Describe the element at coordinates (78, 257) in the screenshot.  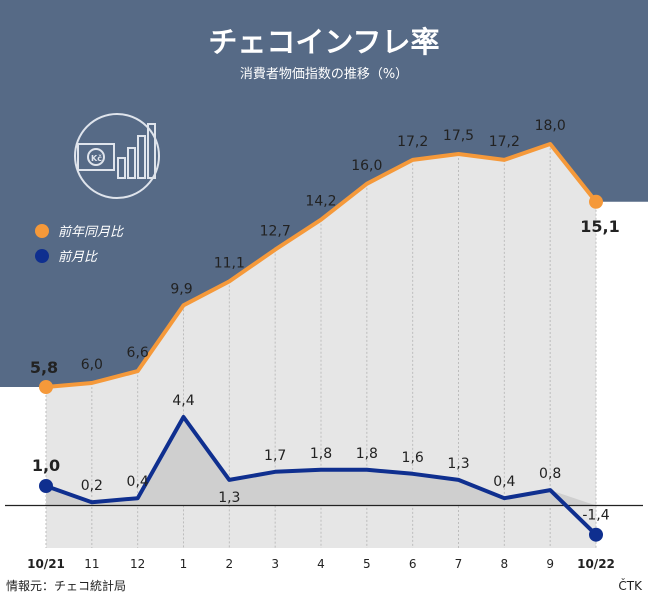
I see `legend-label-mom: 前月比` at that location.